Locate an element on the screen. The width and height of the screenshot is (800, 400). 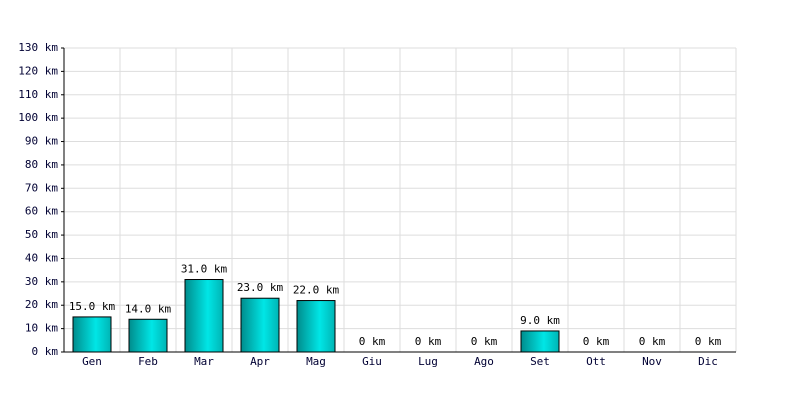
y-tick-label: 110 km is located at coordinates (38, 94).